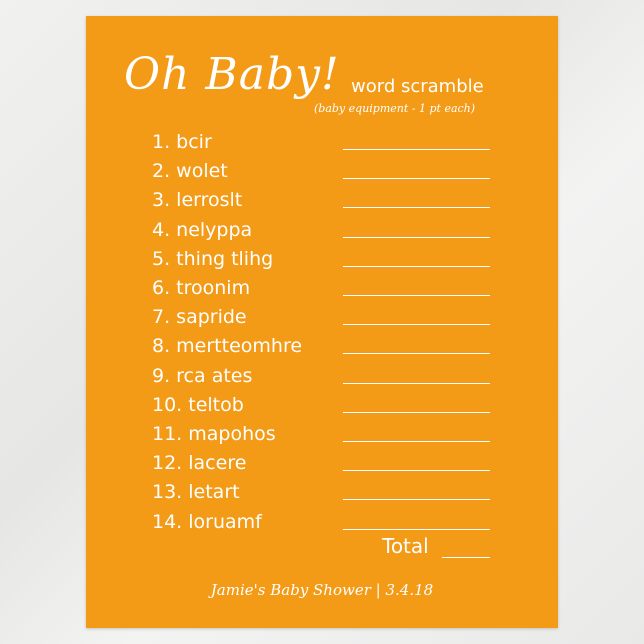 This screenshot has height=644, width=644. What do you see at coordinates (466, 557) in the screenshot?
I see `total-answer-line` at bounding box center [466, 557].